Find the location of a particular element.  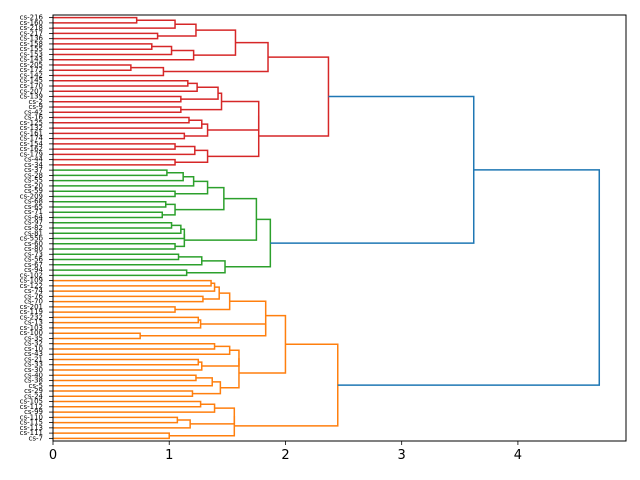

leaf-label: cs-170 is located at coordinates (31, 86).